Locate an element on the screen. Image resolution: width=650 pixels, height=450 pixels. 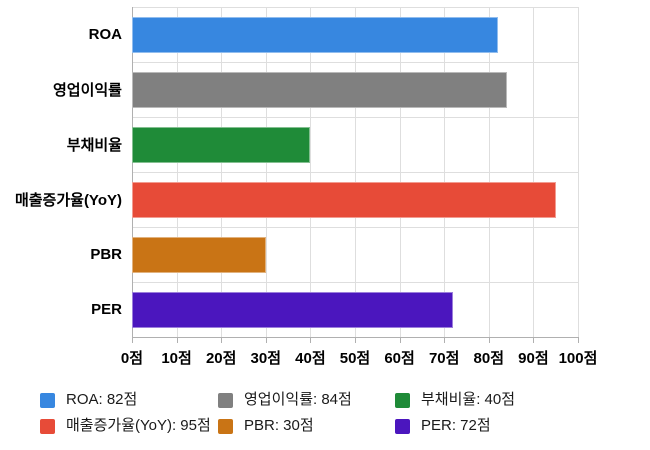
legend-label: 부채비율: 40점 is located at coordinates (468, 399).